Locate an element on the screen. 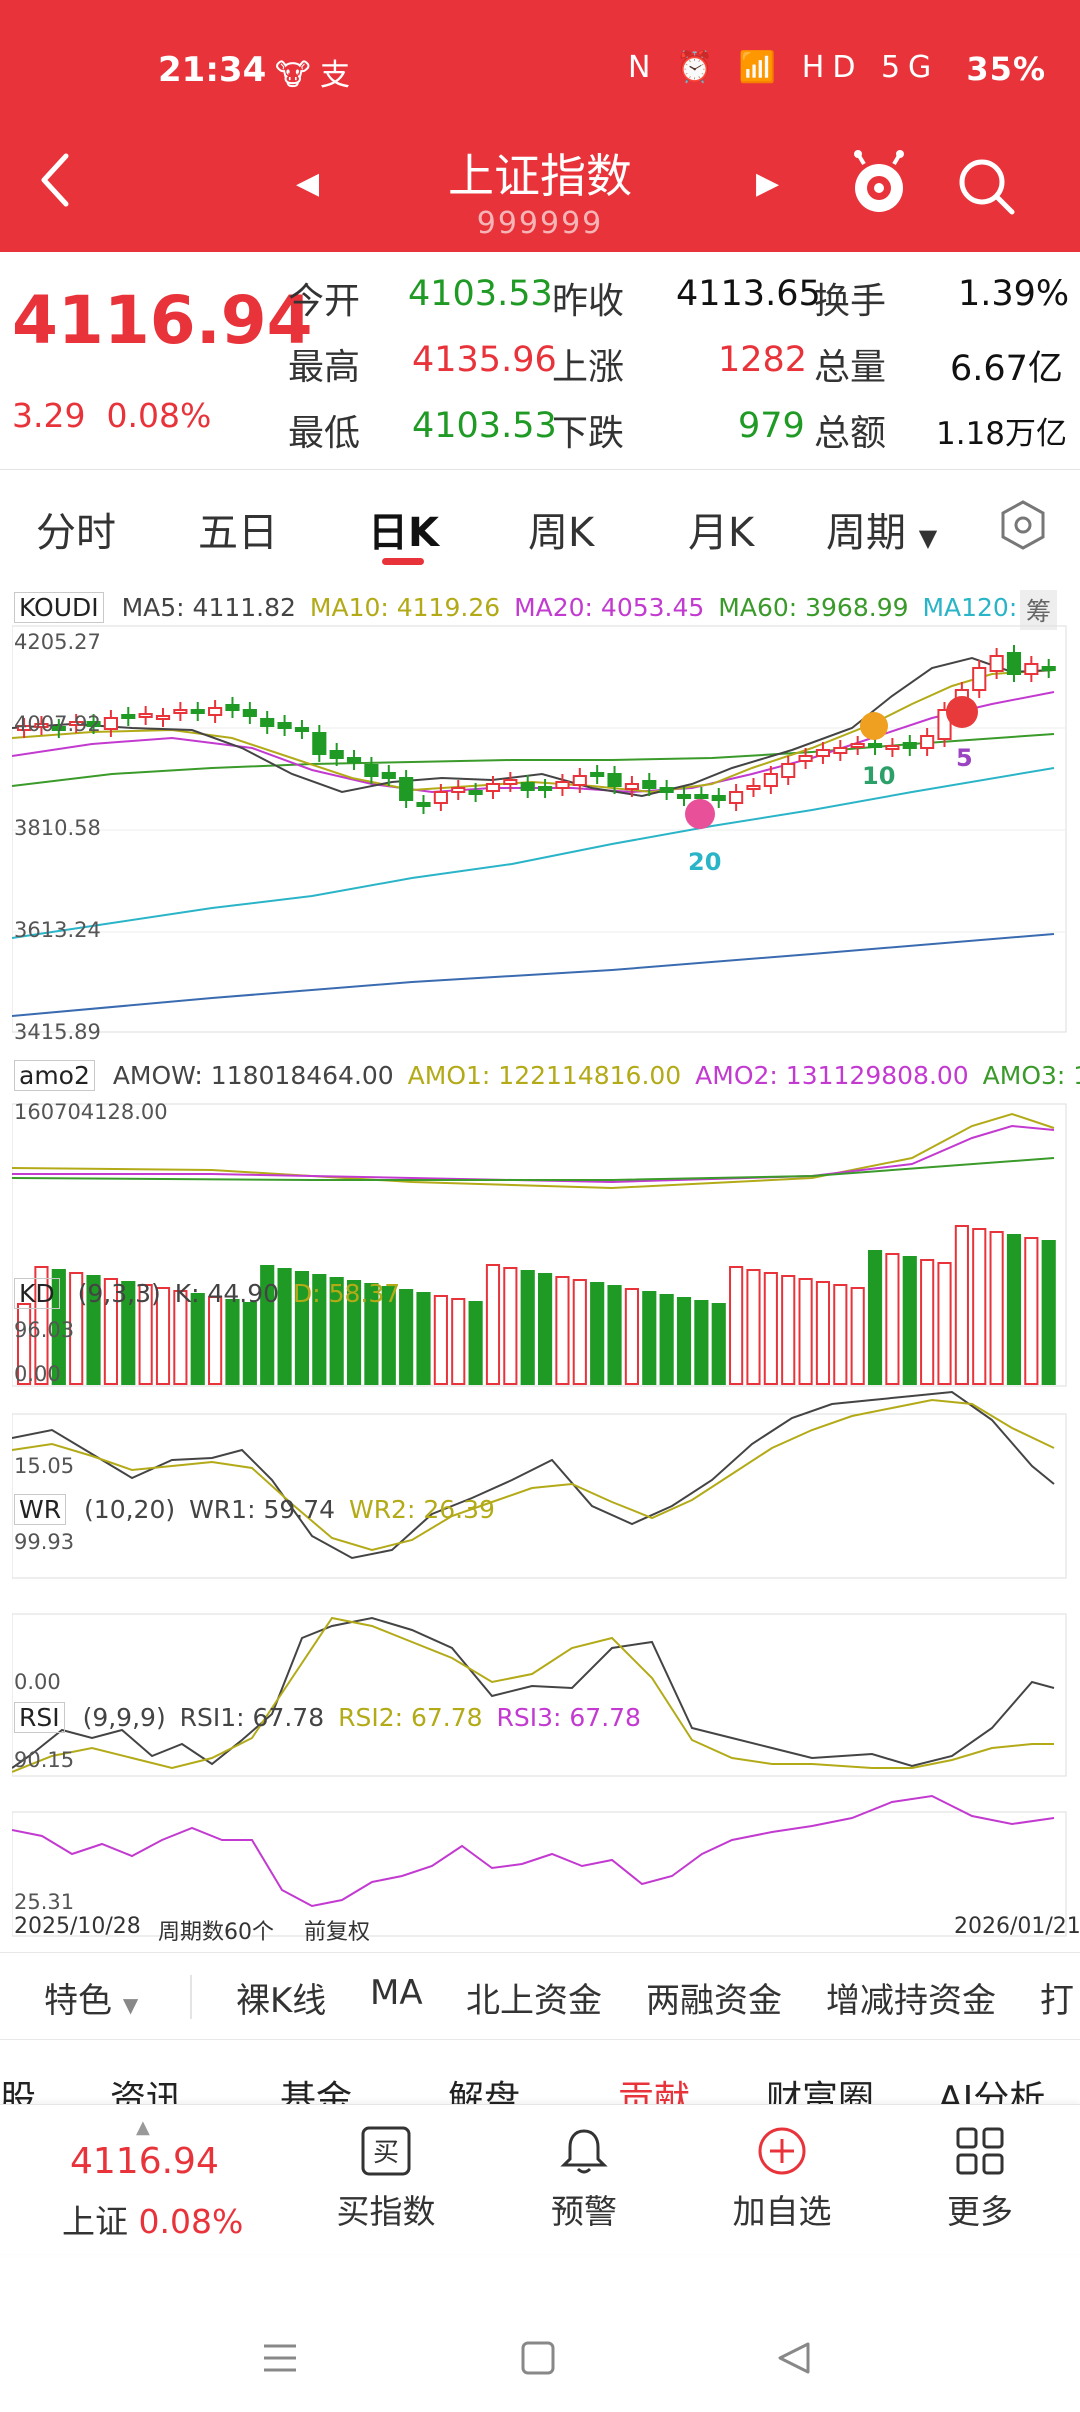 This screenshot has height=2412, width=1080. add-watchlist-button: 加自选 is located at coordinates (782, 2179).